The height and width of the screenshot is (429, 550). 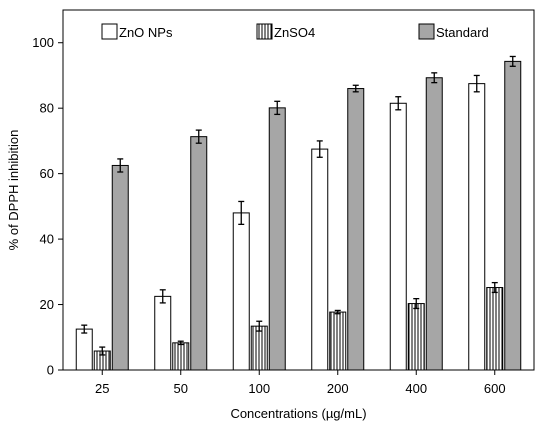 I want to click on legend-label: Standard, so click(x=462, y=32).